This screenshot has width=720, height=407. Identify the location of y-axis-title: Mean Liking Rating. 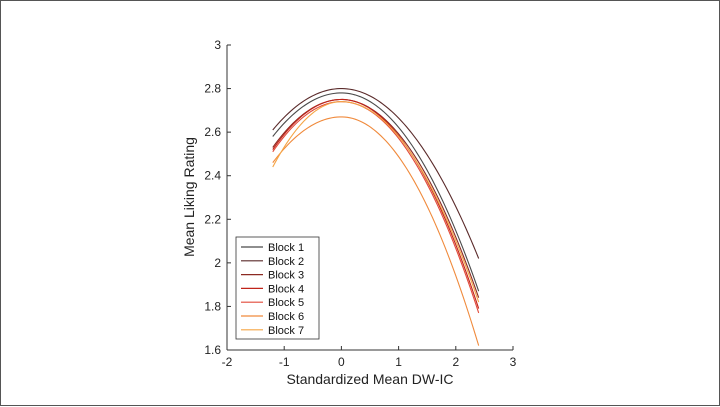
(189, 197).